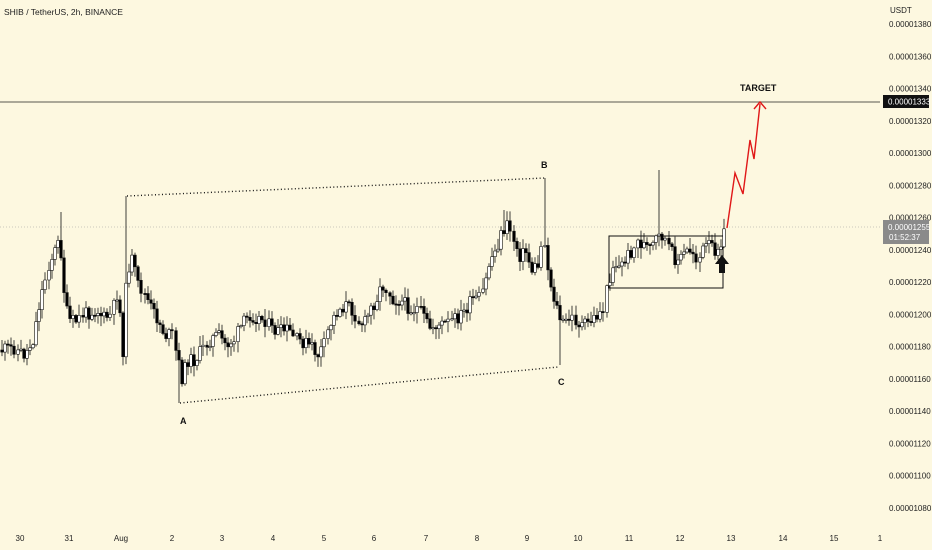 The height and width of the screenshot is (550, 932). Describe the element at coordinates (880, 538) in the screenshot. I see `x-tick-label: 1` at that location.